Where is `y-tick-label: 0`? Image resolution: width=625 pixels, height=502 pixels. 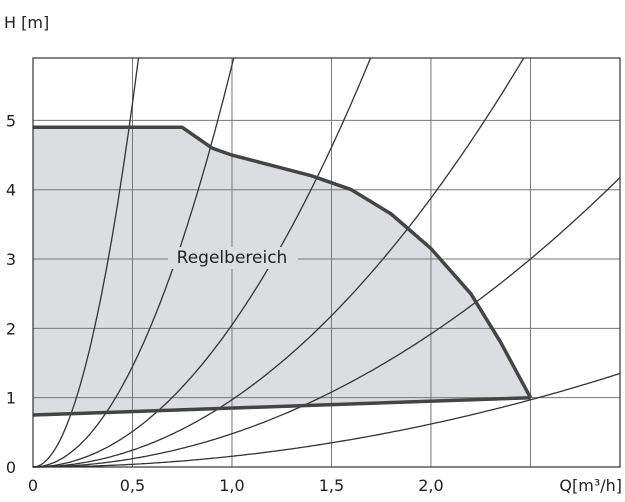
y-tick-label: 0 is located at coordinates (11, 467).